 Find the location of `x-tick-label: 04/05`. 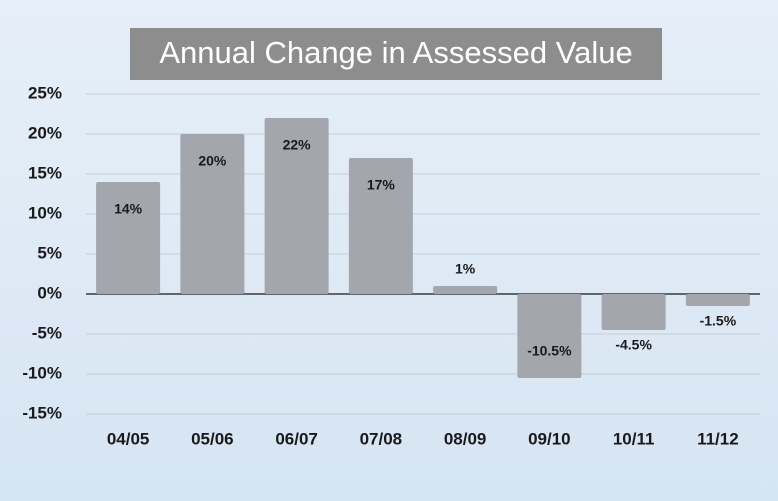

x-tick-label: 04/05 is located at coordinates (128, 438).